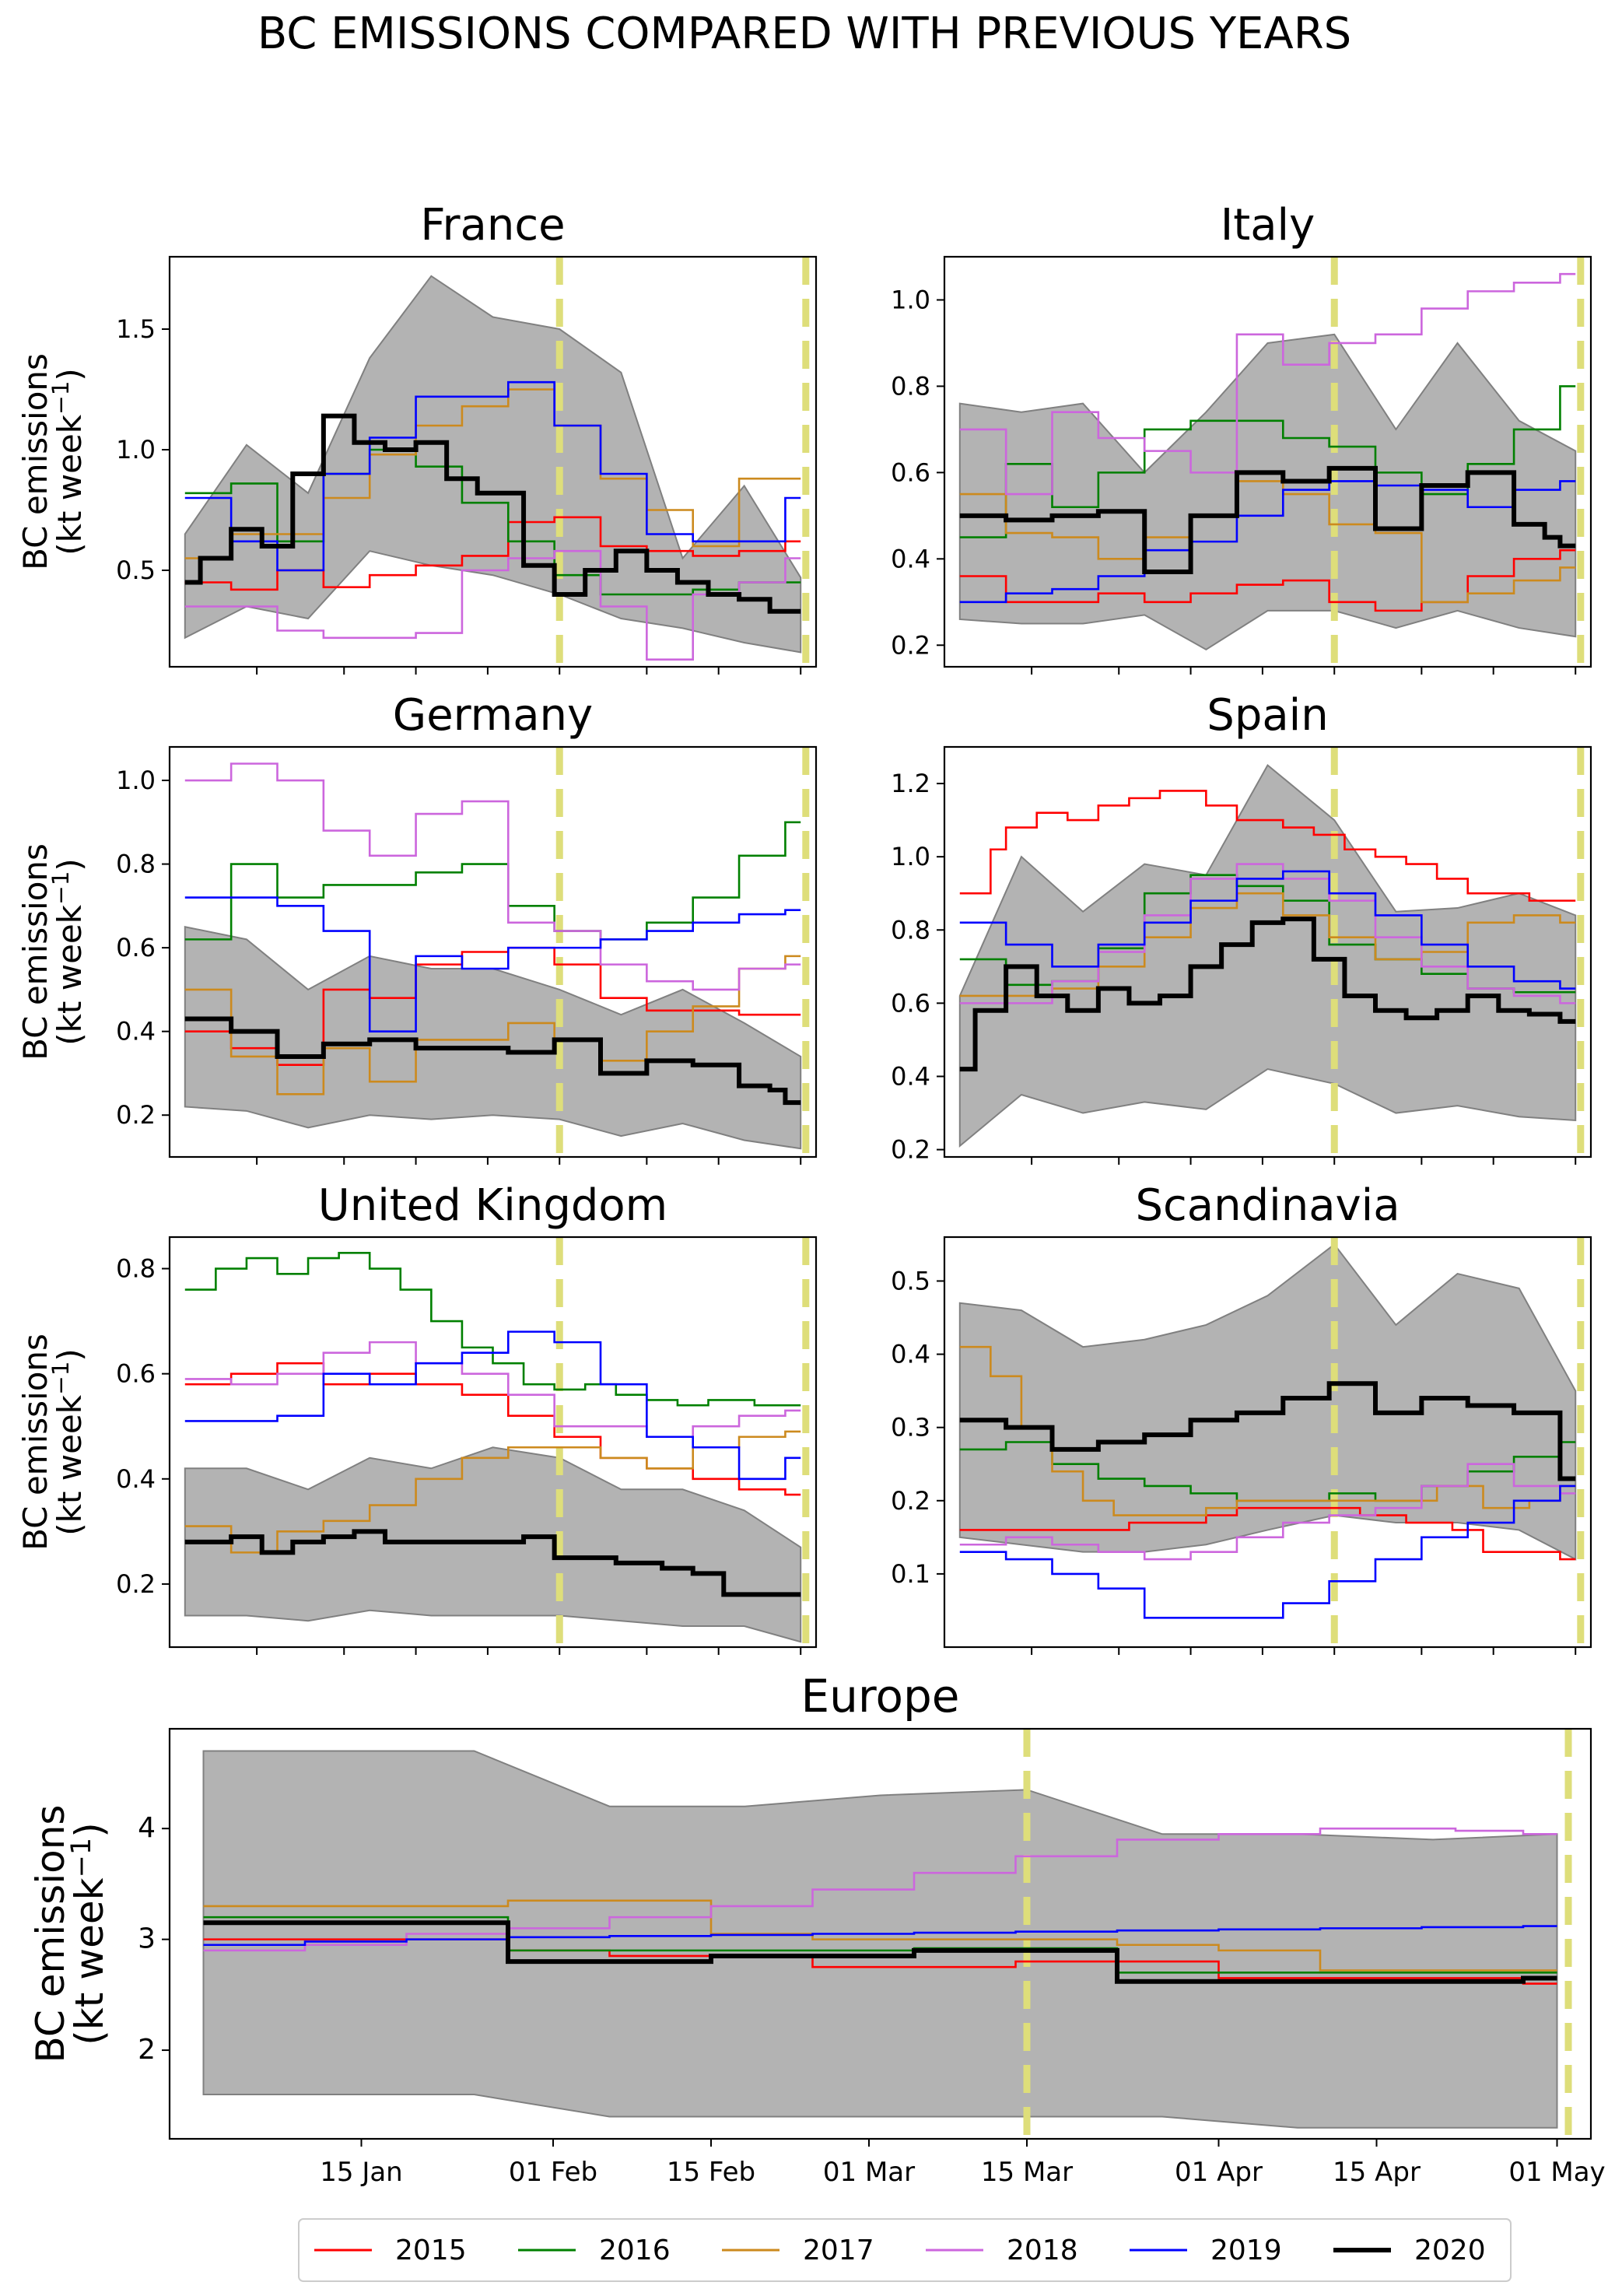 The height and width of the screenshot is (2296, 1608). I want to click on y-tick-label: 1.5, so click(136, 329).